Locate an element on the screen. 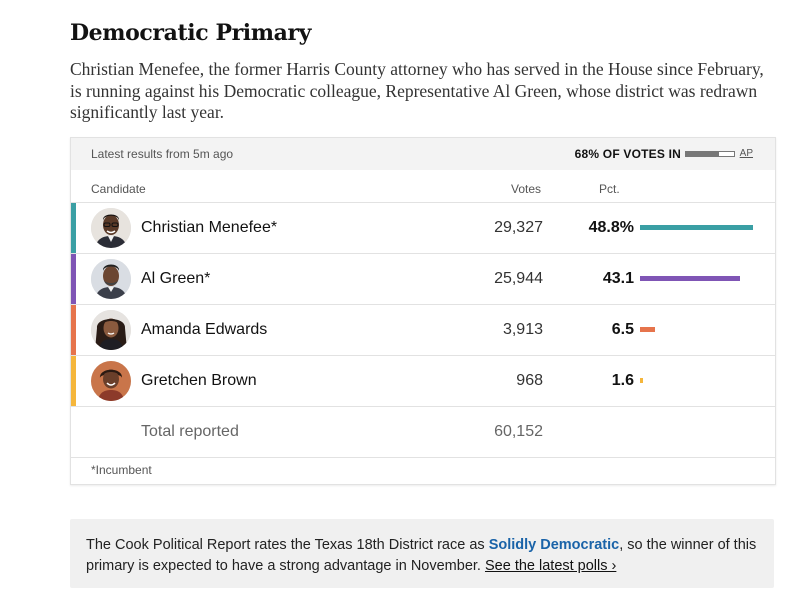 The image size is (810, 597). candidate-name: Christian Menefee* is located at coordinates (209, 227).